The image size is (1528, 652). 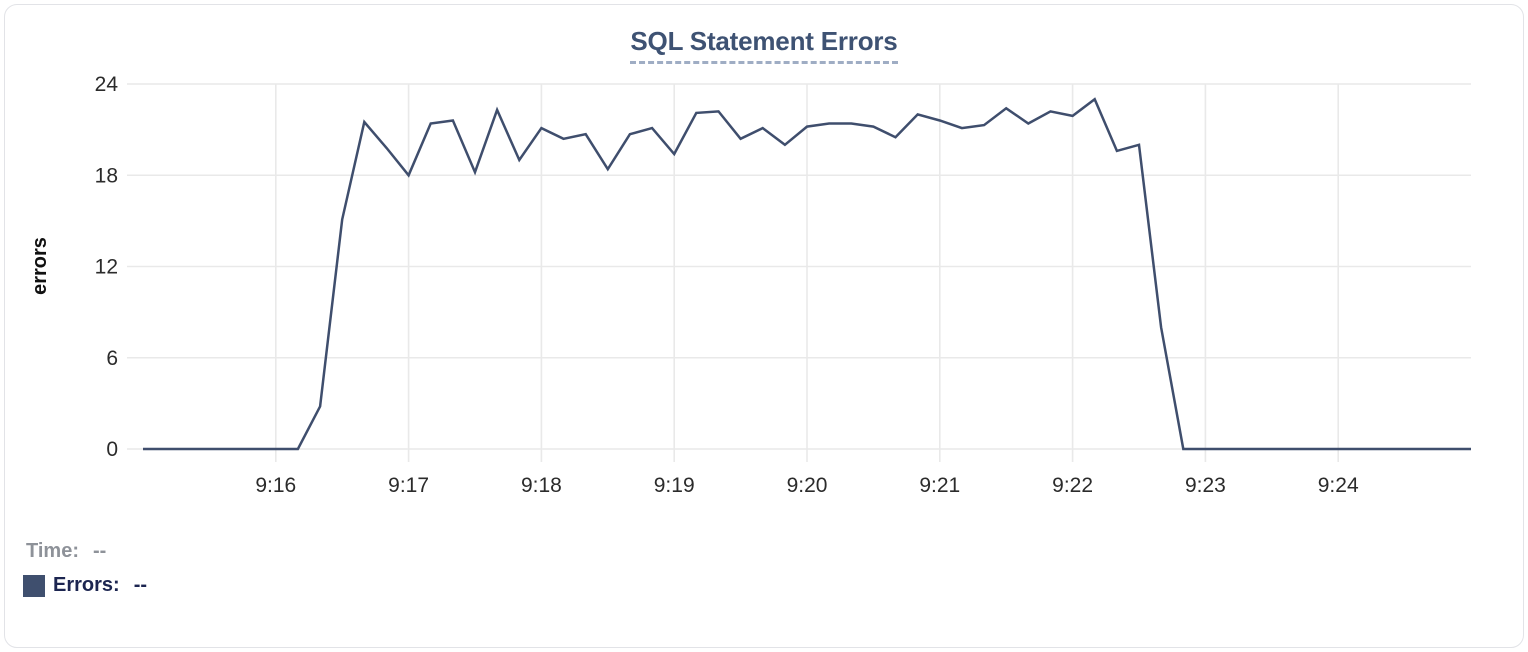 What do you see at coordinates (106, 267) in the screenshot?
I see `y-tick-label: 12` at bounding box center [106, 267].